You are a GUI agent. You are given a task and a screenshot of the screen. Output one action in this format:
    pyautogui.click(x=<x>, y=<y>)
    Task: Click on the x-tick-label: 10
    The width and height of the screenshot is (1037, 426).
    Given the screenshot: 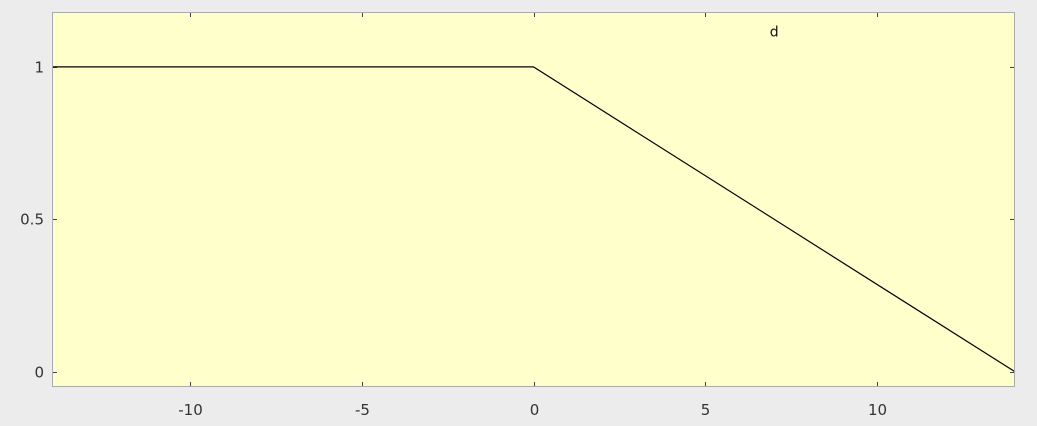 What is the action you would take?
    pyautogui.click(x=877, y=410)
    